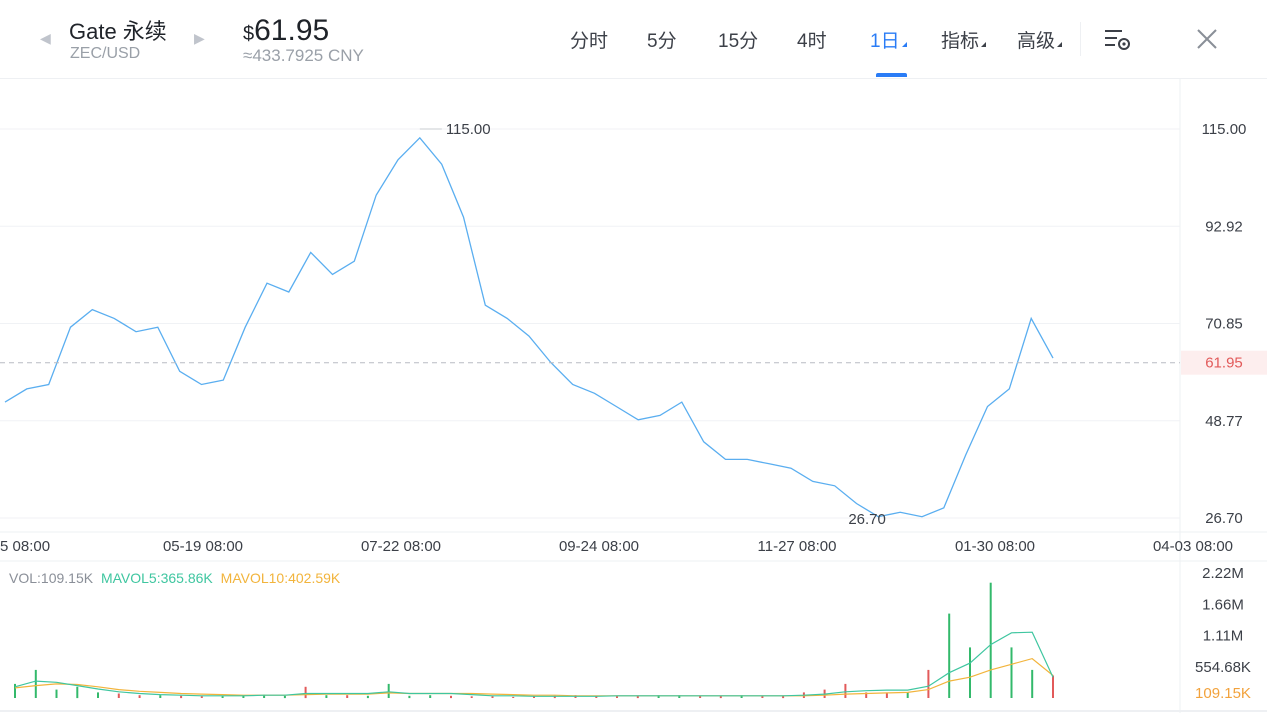  What do you see at coordinates (738, 41) in the screenshot?
I see `tab-15min: 15分` at bounding box center [738, 41].